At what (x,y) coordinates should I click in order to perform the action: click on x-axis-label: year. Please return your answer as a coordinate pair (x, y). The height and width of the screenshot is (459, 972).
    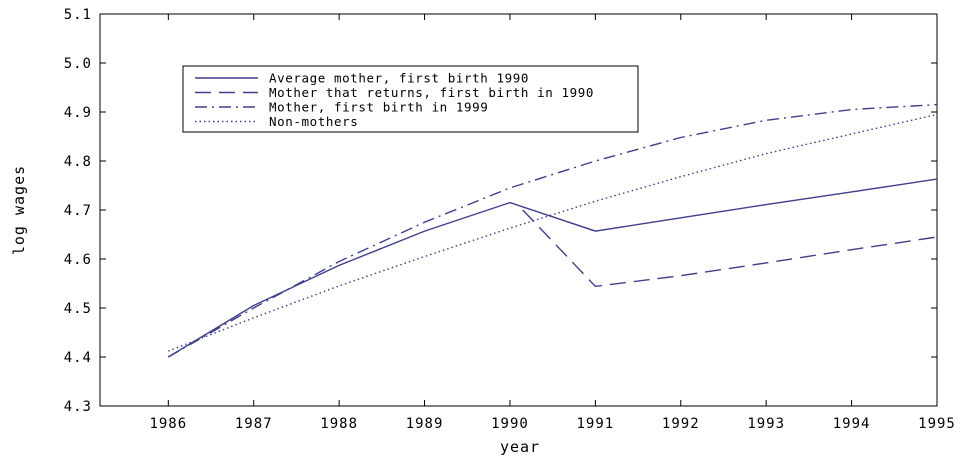
    Looking at the image, I should click on (520, 447).